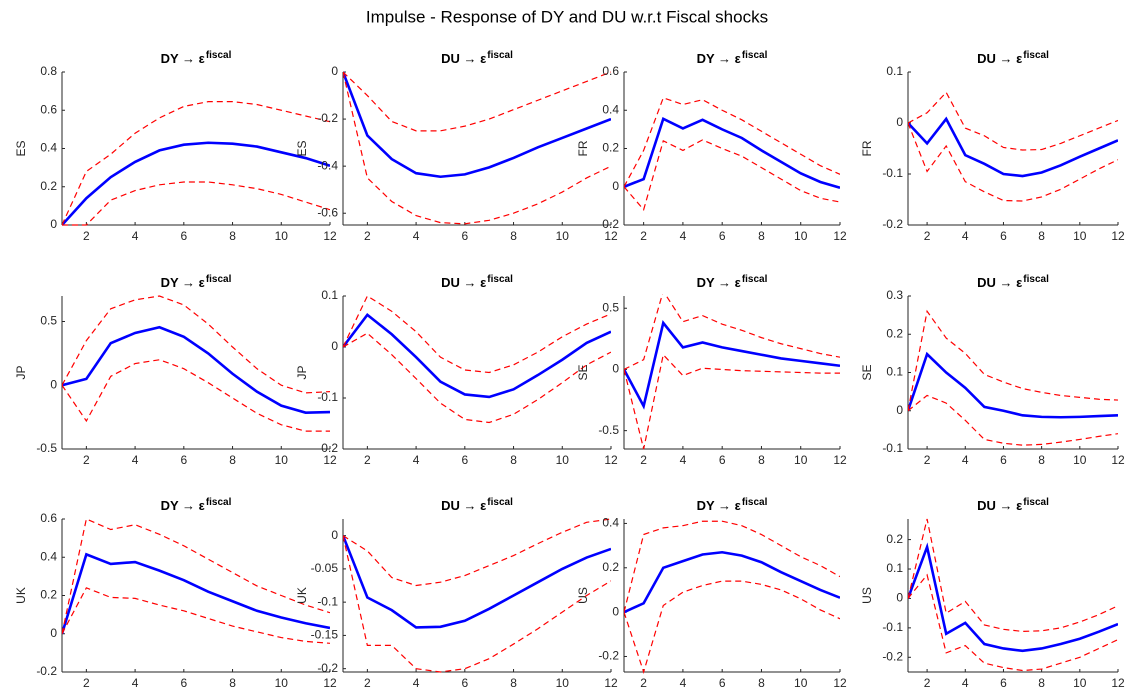  I want to click on subplot: DU → εfiscal FR -0.2 -0.1 0 0.1 2 4 6 8 10 12, so click(992, 147).